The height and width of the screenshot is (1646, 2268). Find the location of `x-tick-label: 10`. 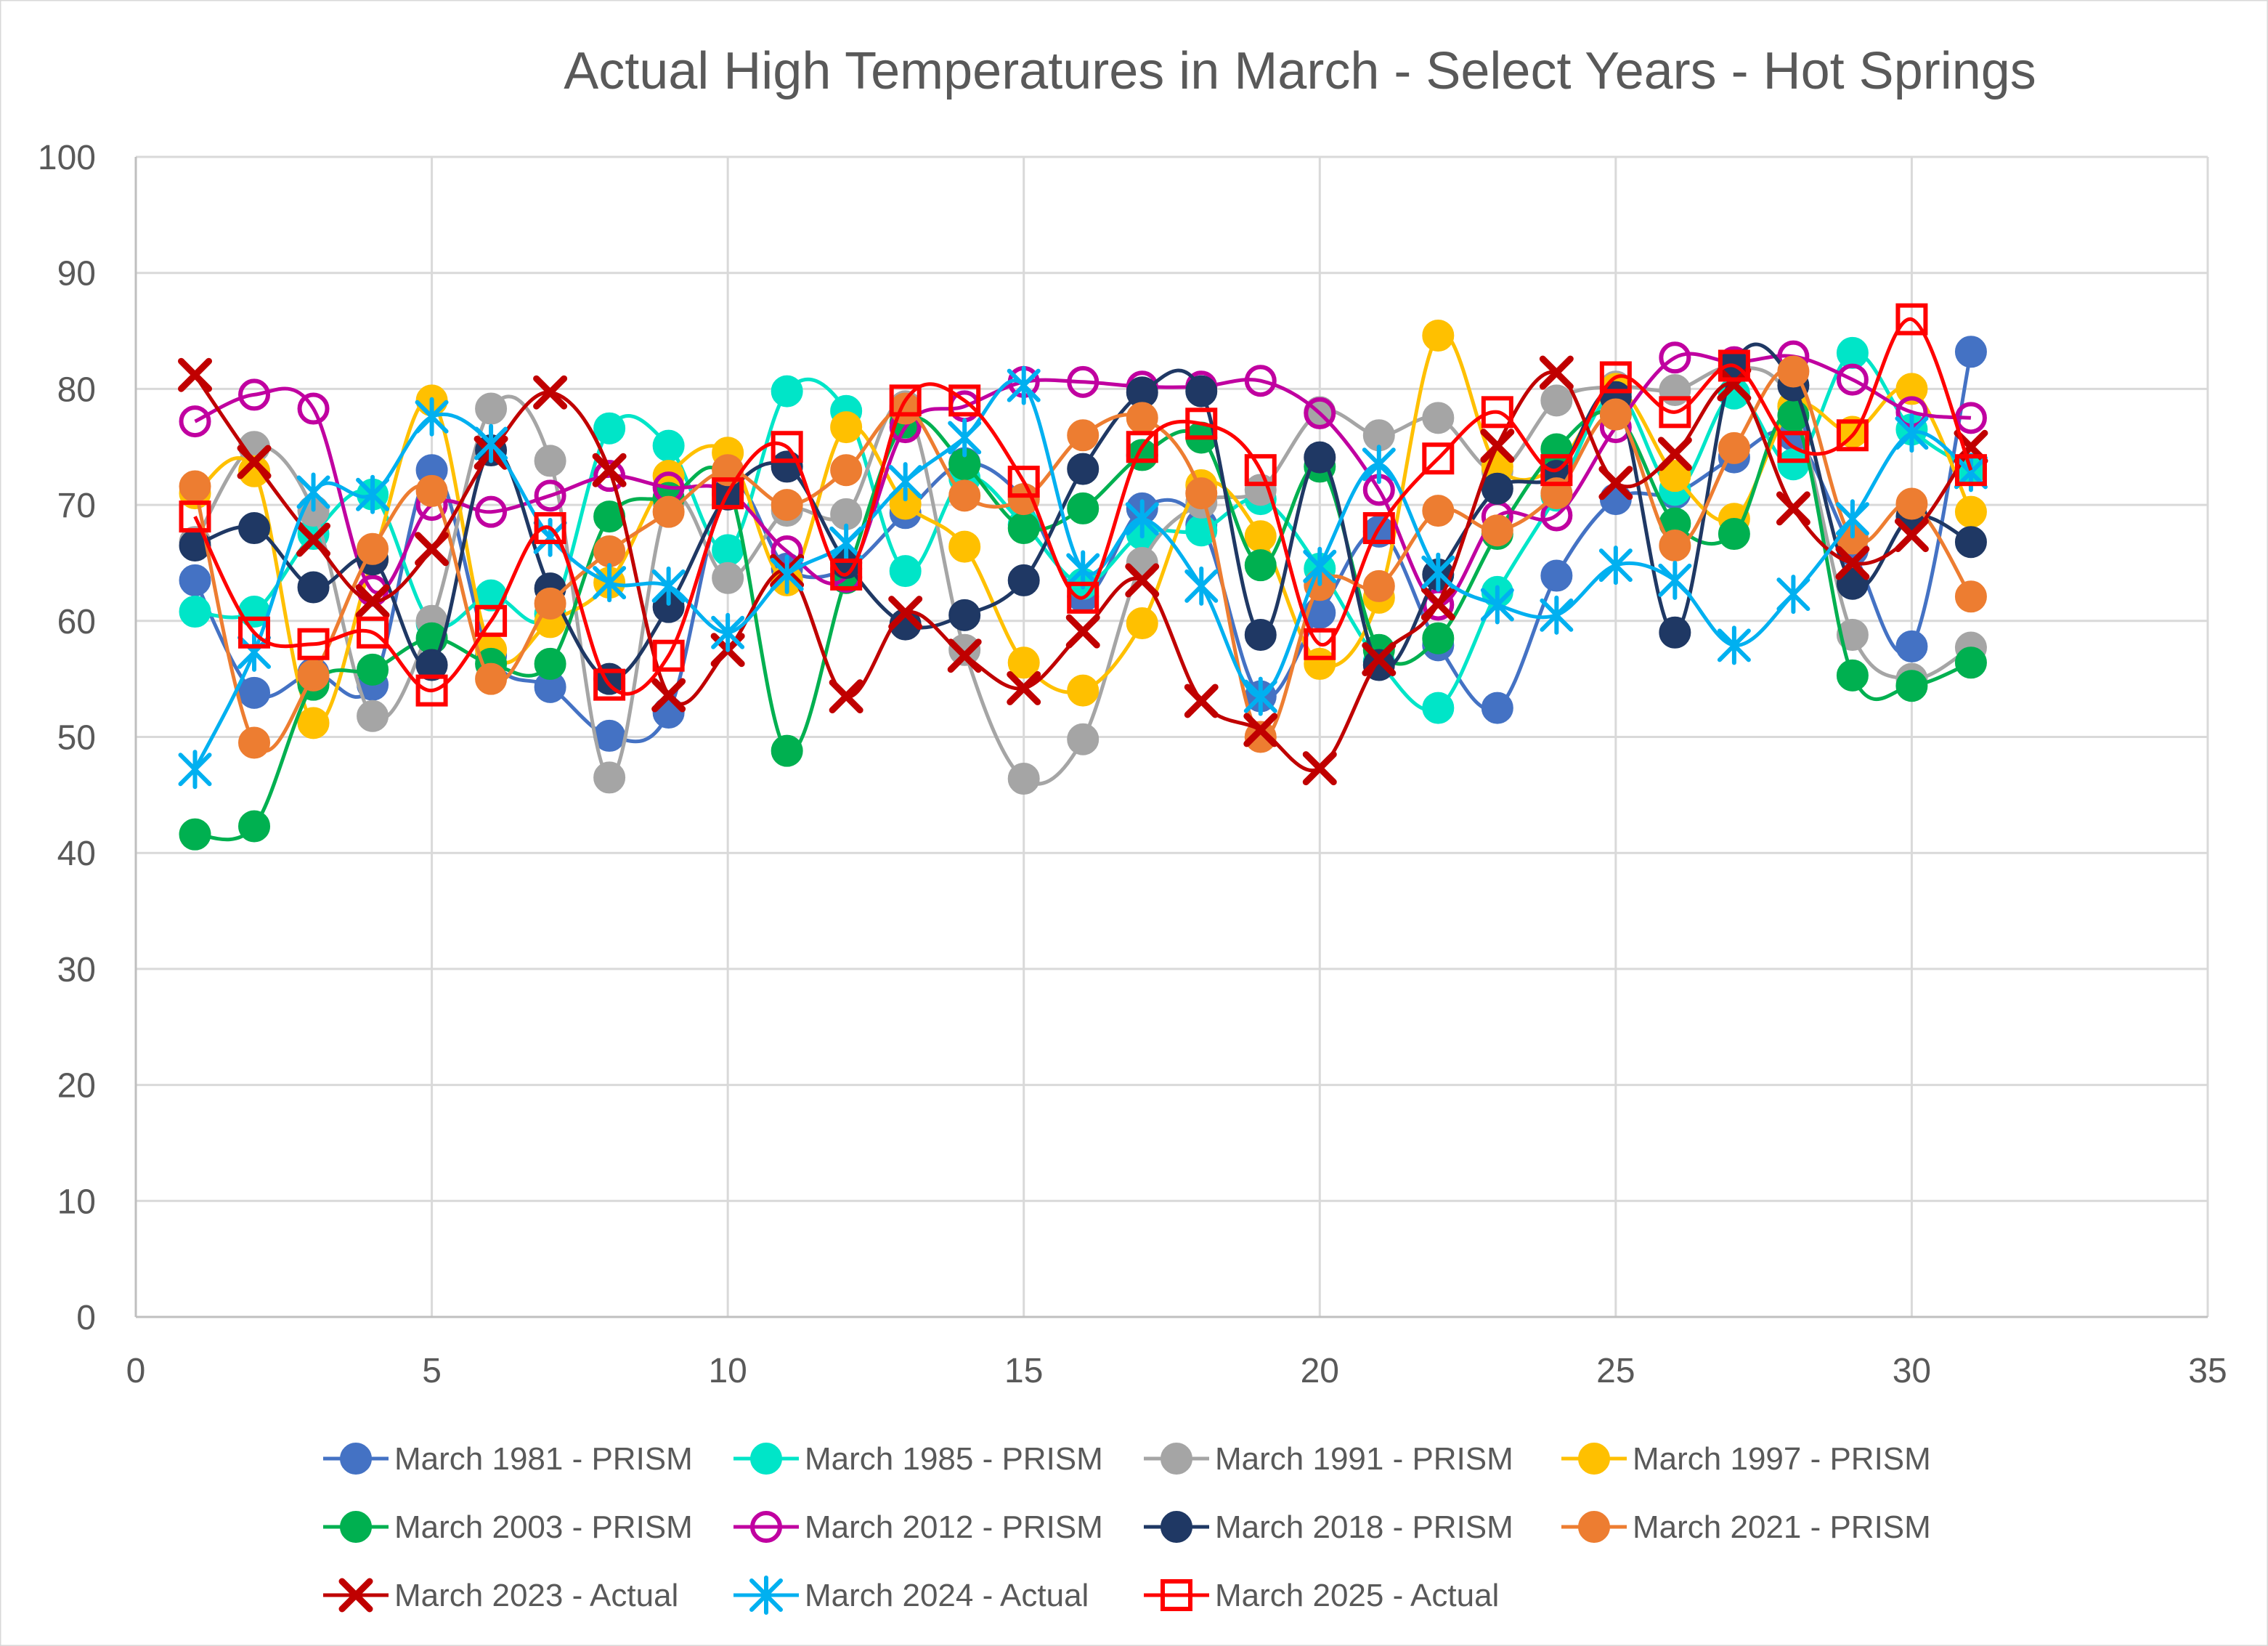

x-tick-label: 10 is located at coordinates (727, 1371).